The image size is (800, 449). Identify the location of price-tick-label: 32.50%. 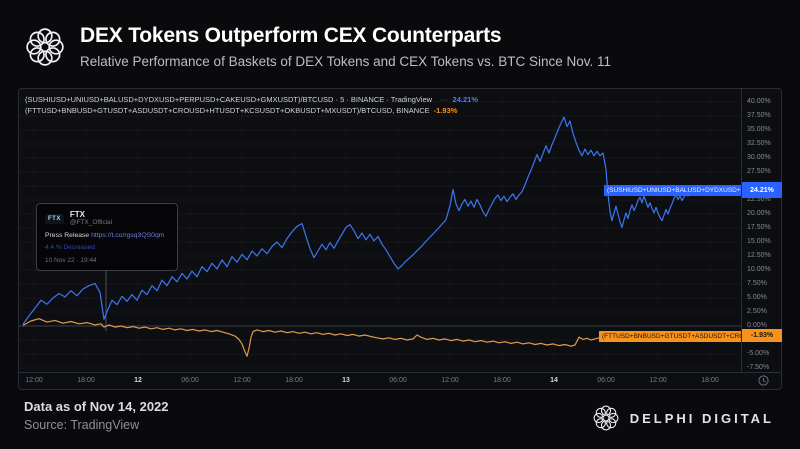
(759, 143).